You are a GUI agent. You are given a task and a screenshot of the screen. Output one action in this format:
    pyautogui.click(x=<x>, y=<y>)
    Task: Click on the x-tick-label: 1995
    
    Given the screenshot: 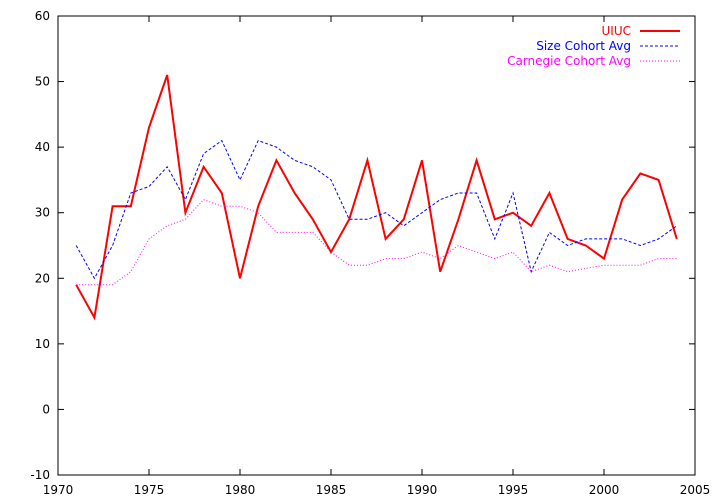 What is the action you would take?
    pyautogui.click(x=513, y=490)
    